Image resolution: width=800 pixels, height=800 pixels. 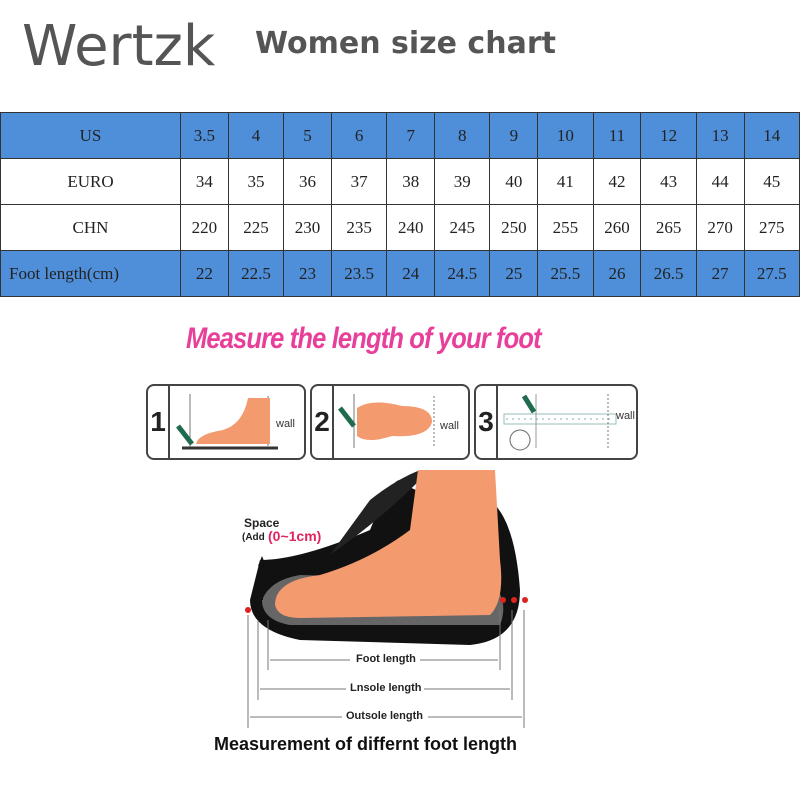 What do you see at coordinates (771, 273) in the screenshot?
I see `table-cell: 27.5` at bounding box center [771, 273].